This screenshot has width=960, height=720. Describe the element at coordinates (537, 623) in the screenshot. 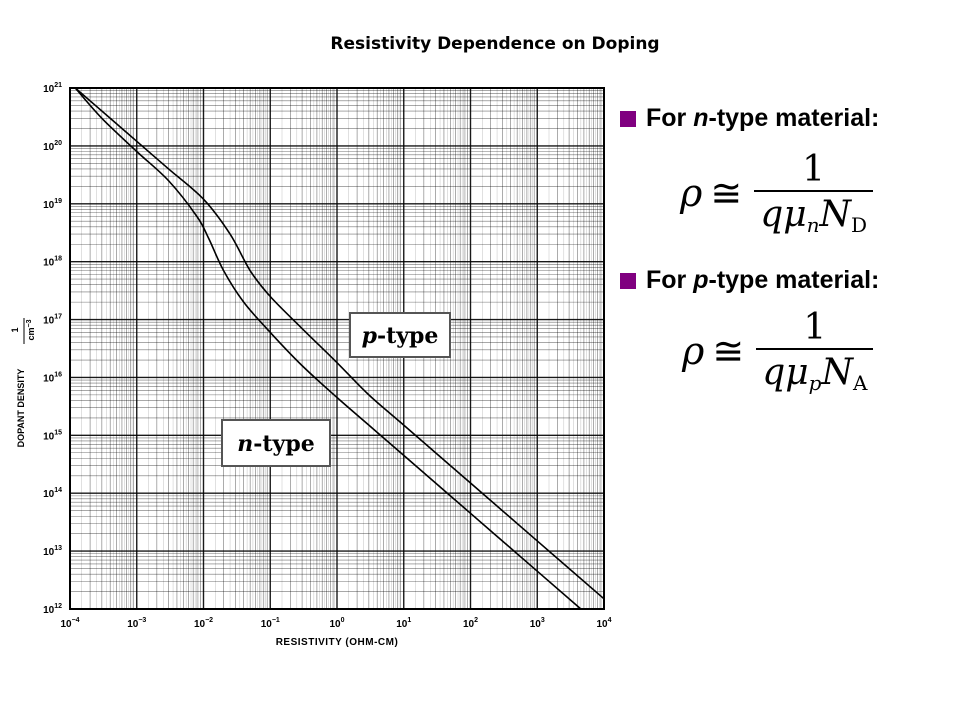

I see `x-tick-label: 10³` at that location.